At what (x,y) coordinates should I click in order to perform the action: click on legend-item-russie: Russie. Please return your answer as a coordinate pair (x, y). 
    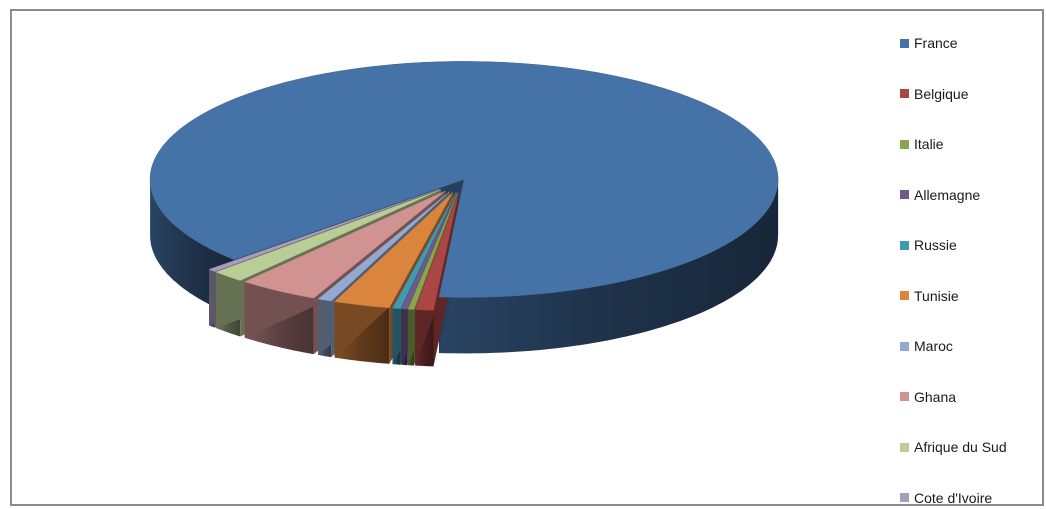
    Looking at the image, I should click on (928, 245).